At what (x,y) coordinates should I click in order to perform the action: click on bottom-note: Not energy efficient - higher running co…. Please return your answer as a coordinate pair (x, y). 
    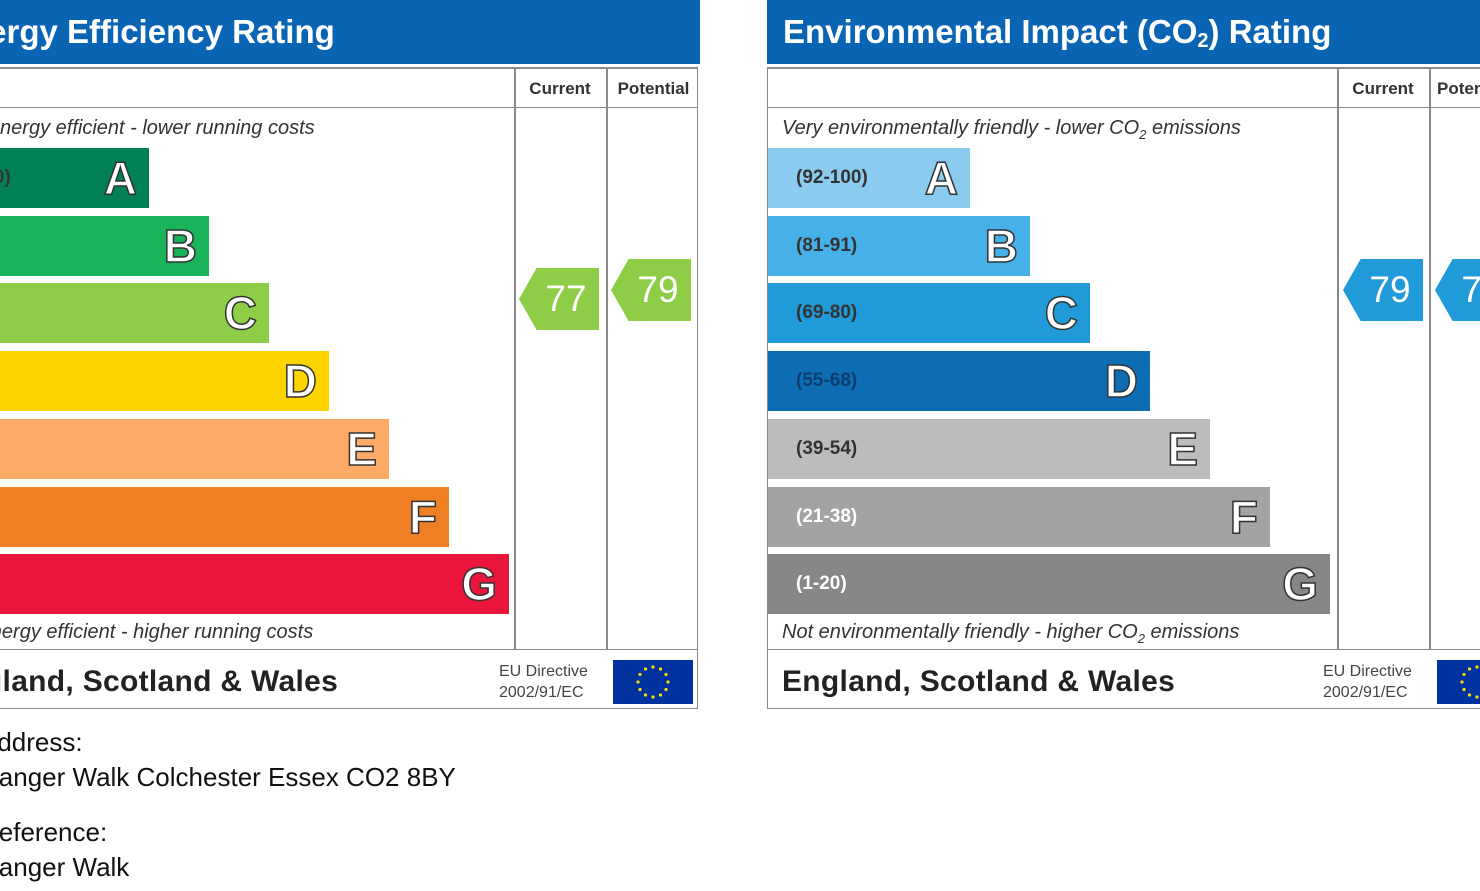
    Looking at the image, I should click on (157, 632).